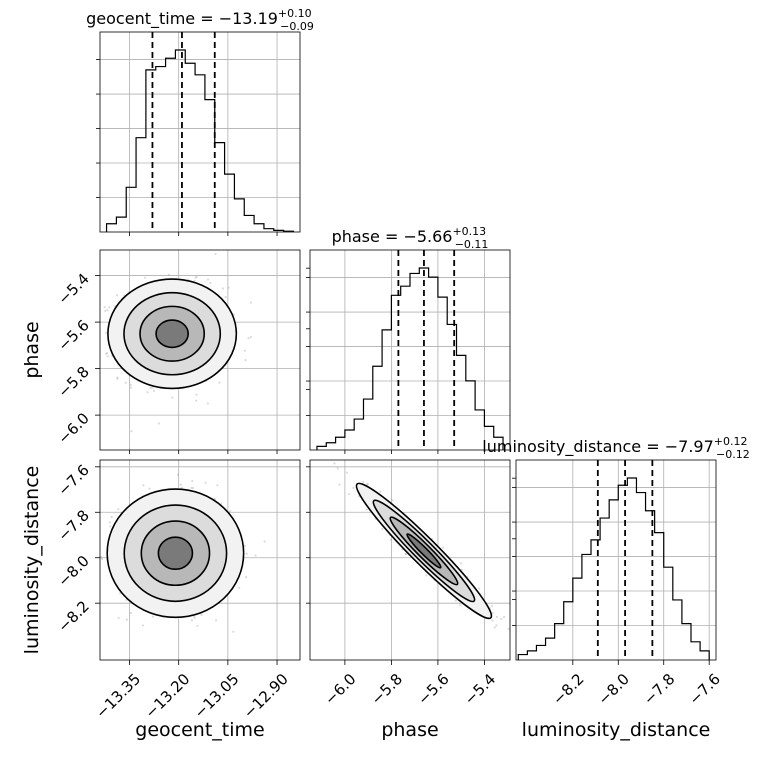 The width and height of the screenshot is (760, 760). What do you see at coordinates (409, 730) in the screenshot?
I see `axis-label-x-phase: phase` at bounding box center [409, 730].